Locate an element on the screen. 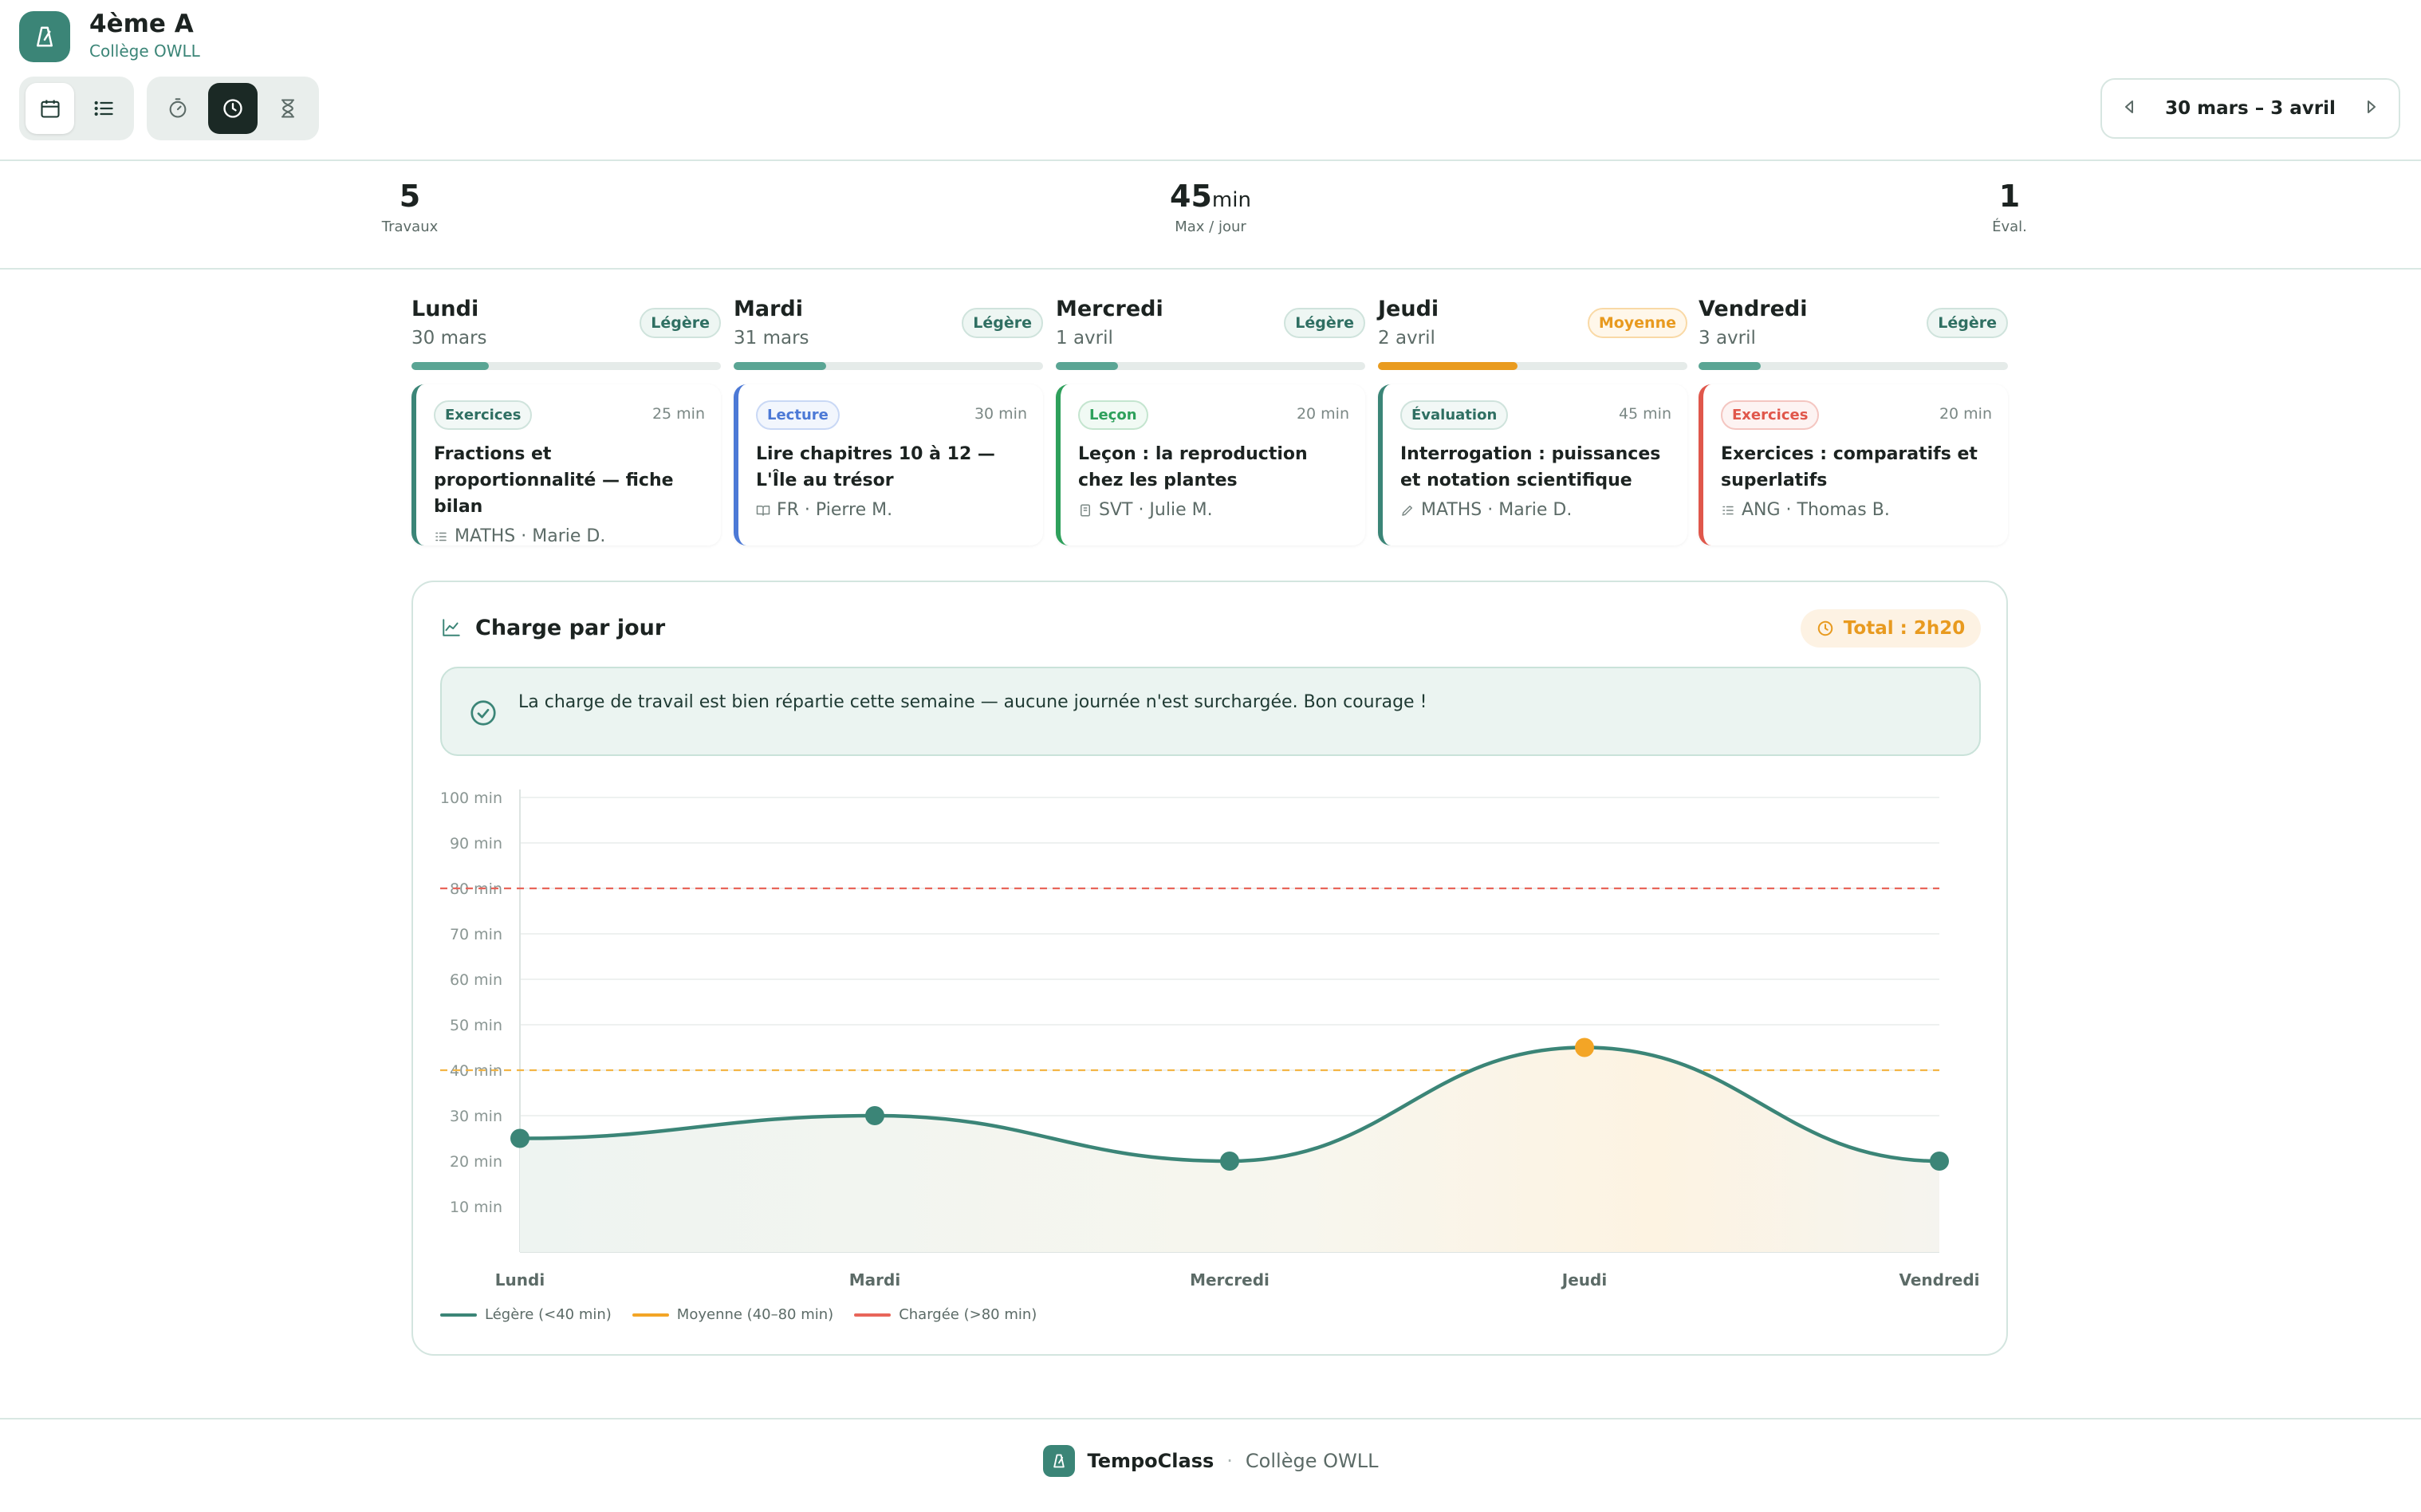  legend-label: Légère (<40 min) is located at coordinates (548, 1314).